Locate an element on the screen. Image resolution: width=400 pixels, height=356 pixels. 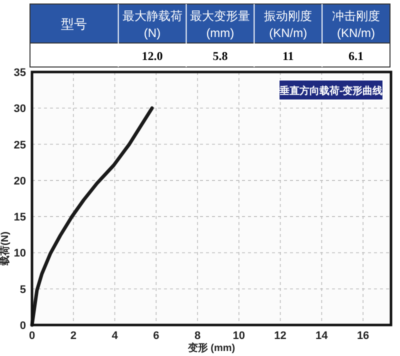
category-label: 型号 is located at coordinates (74, 24).